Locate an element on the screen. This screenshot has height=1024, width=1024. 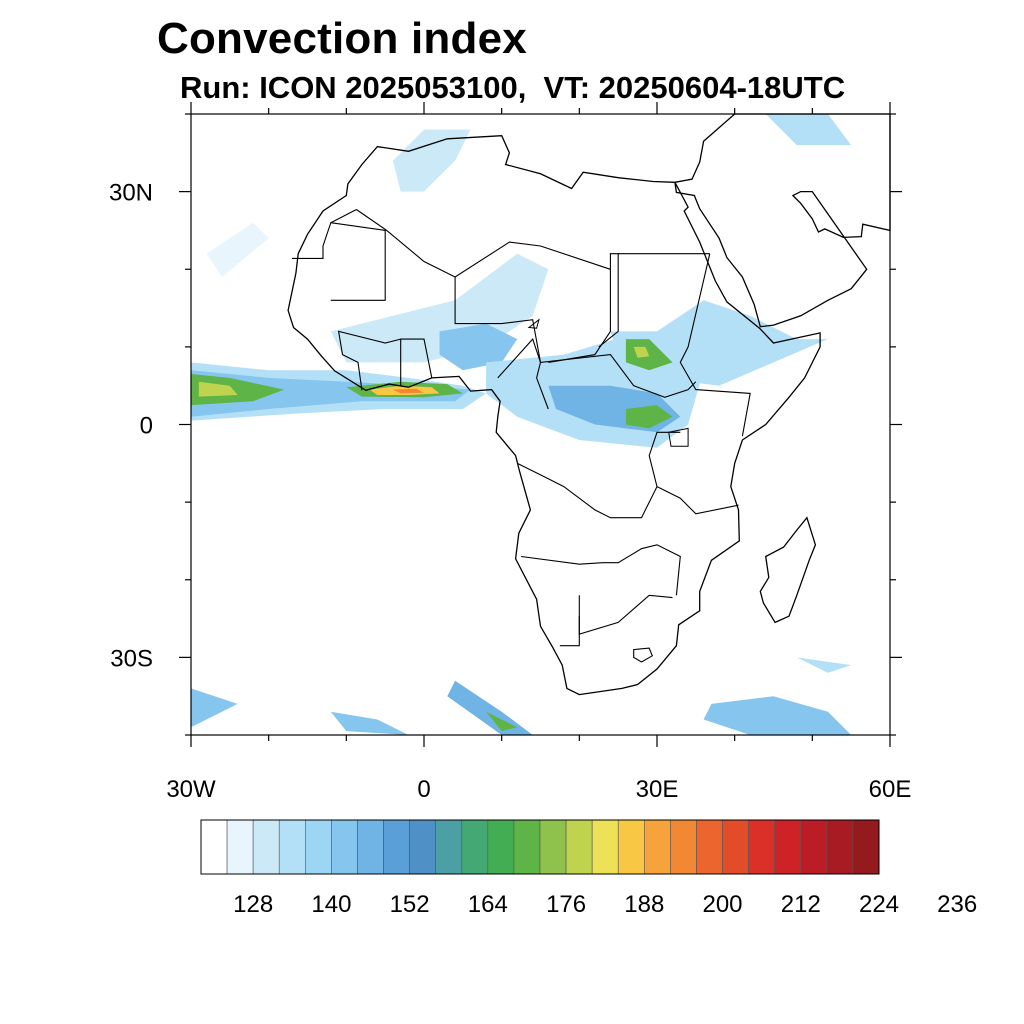
colorbar-label: 152 is located at coordinates (410, 904).